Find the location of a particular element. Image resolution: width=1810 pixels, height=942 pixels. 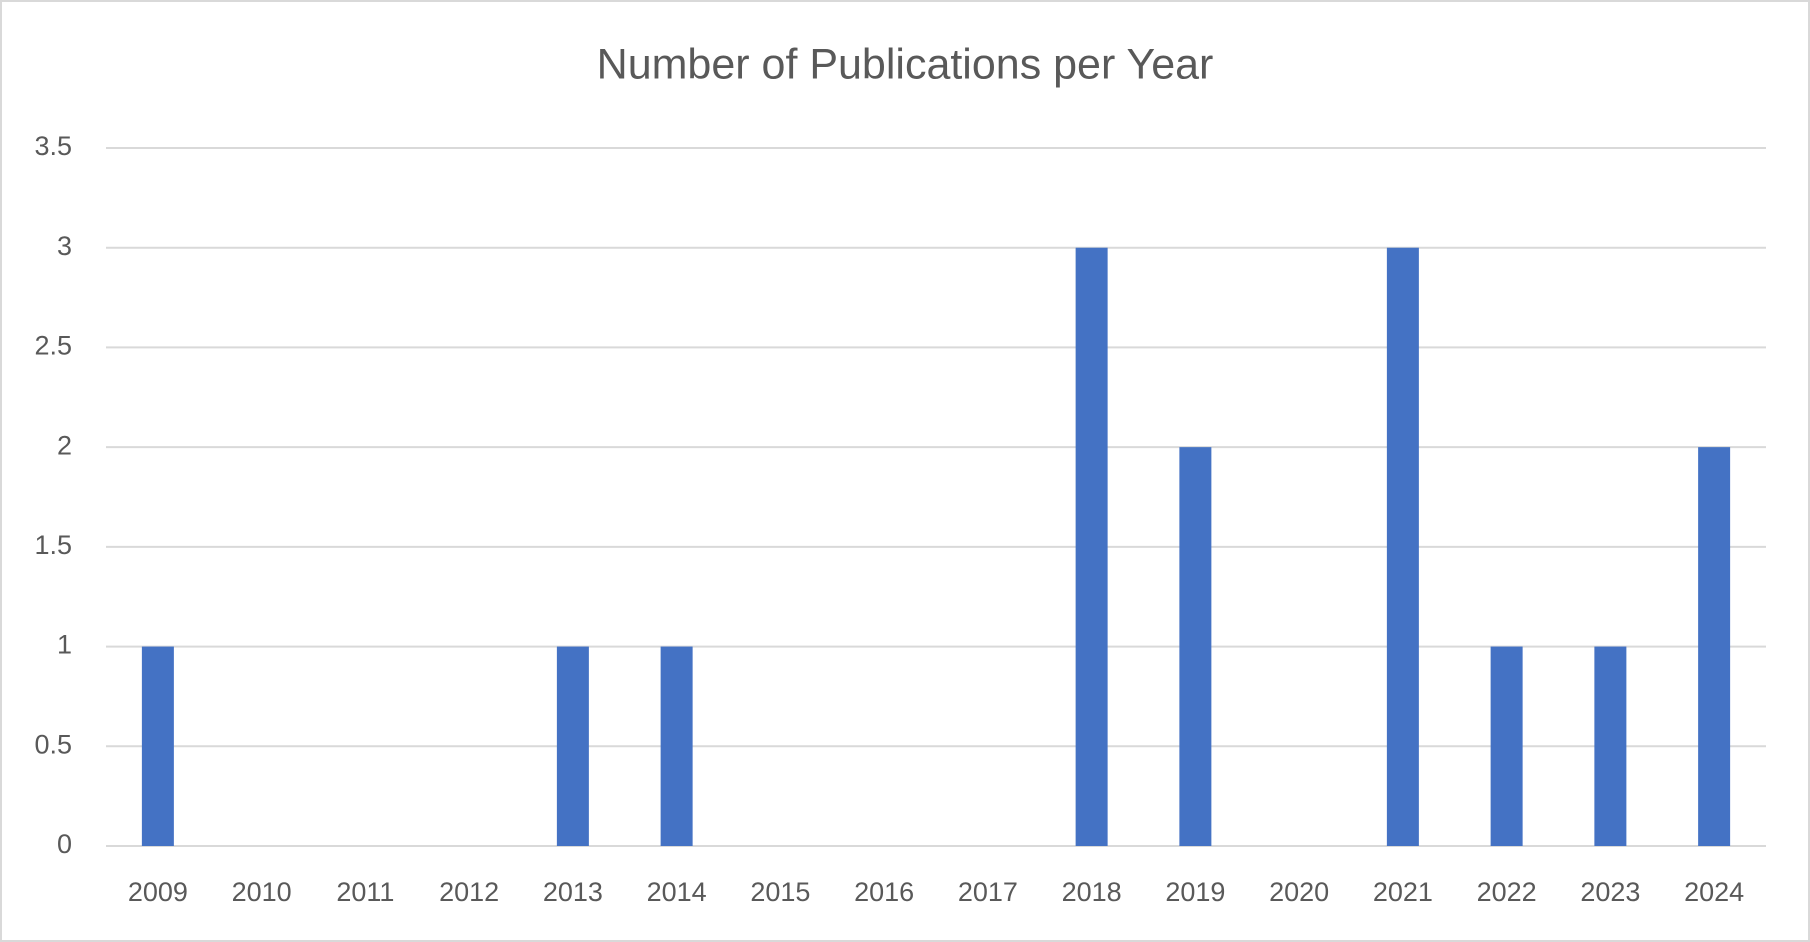

y-tick-label: 1 is located at coordinates (64, 645).